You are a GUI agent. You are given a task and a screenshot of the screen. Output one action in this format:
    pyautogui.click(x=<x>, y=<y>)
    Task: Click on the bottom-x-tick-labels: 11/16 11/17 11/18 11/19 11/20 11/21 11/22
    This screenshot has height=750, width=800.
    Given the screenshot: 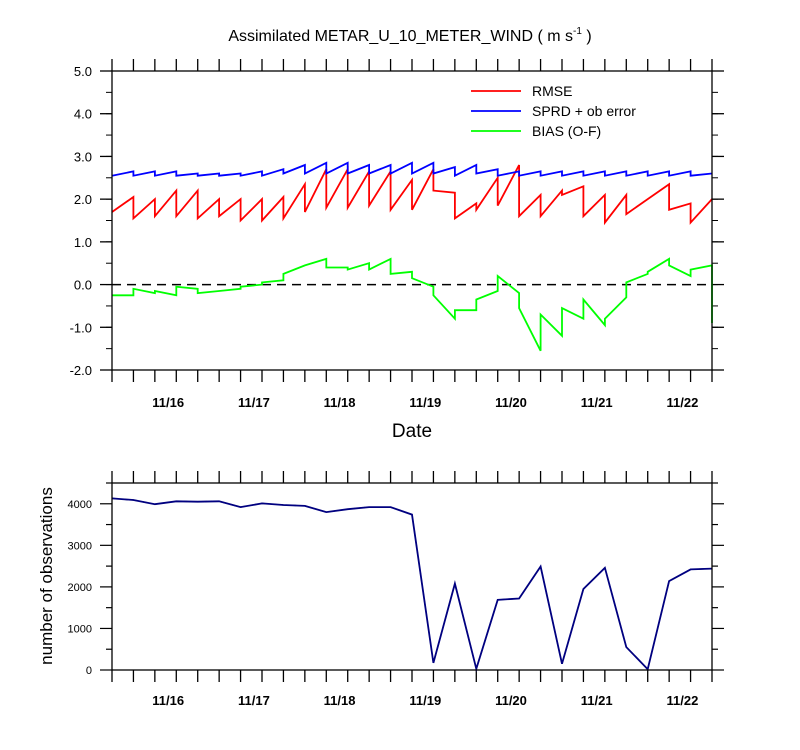 What is the action you would take?
    pyautogui.click(x=425, y=700)
    